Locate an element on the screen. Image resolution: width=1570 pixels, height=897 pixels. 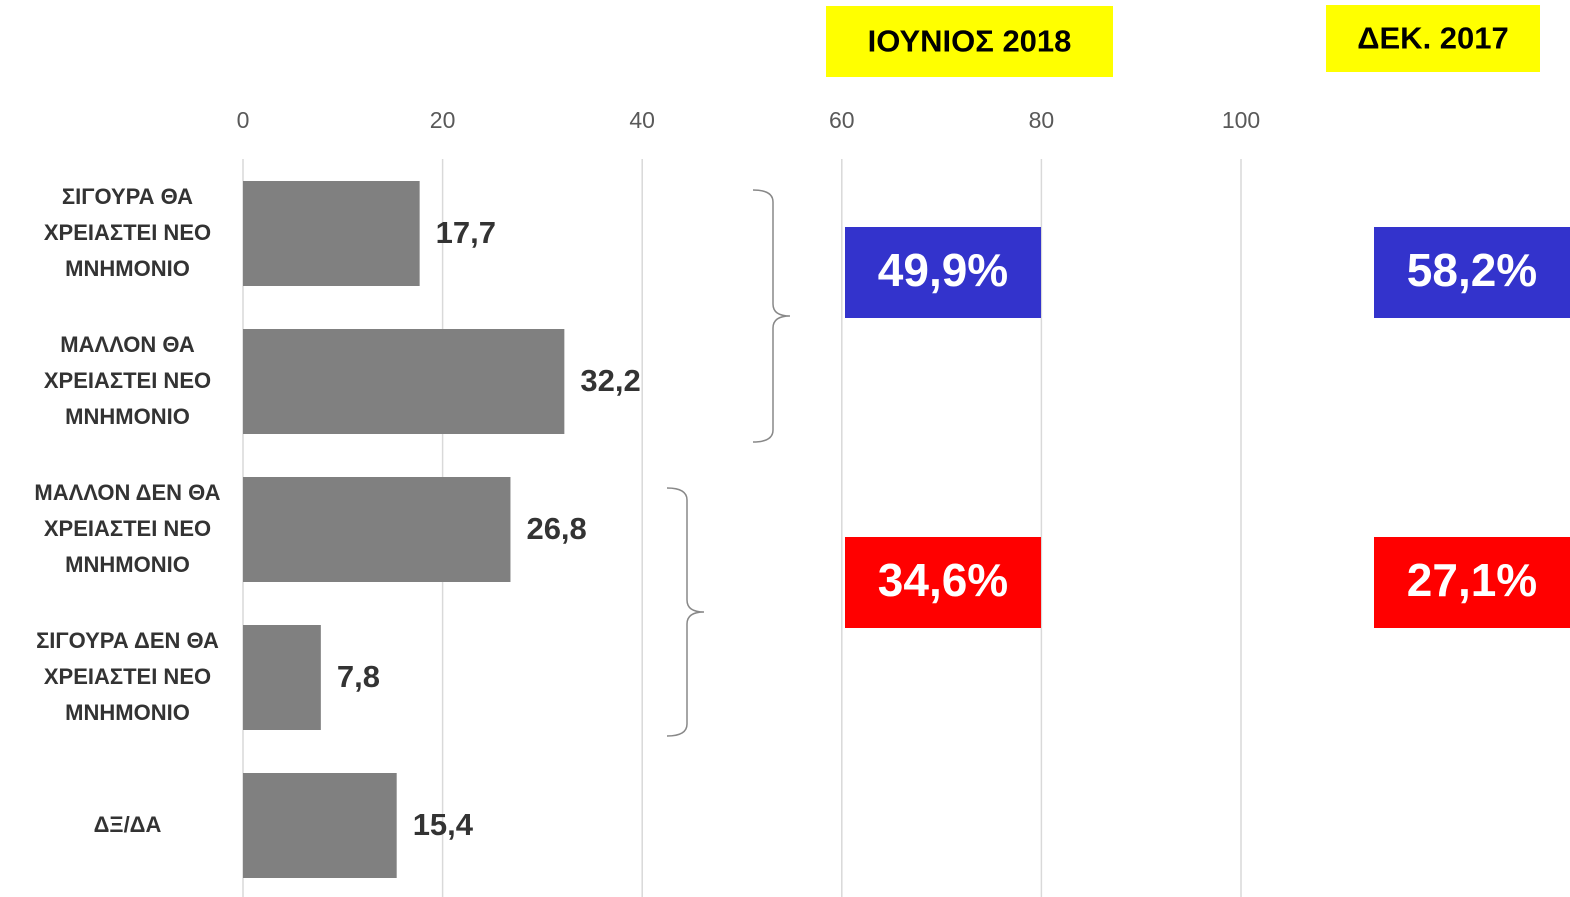
x-tick-label: 20 is located at coordinates (443, 120).